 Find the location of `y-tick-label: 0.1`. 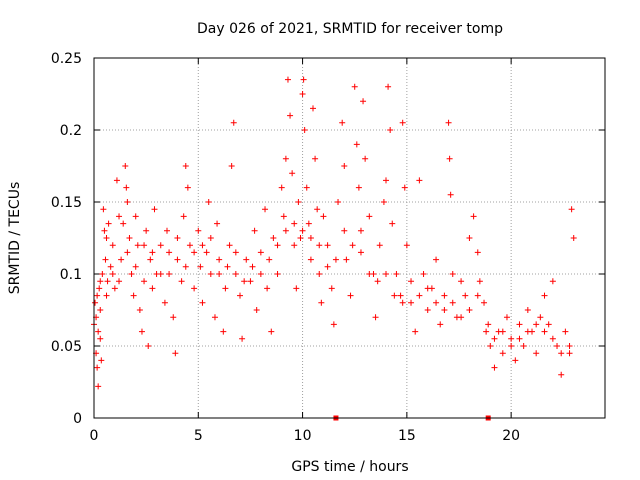

y-tick-label: 0.1 is located at coordinates (71, 275).